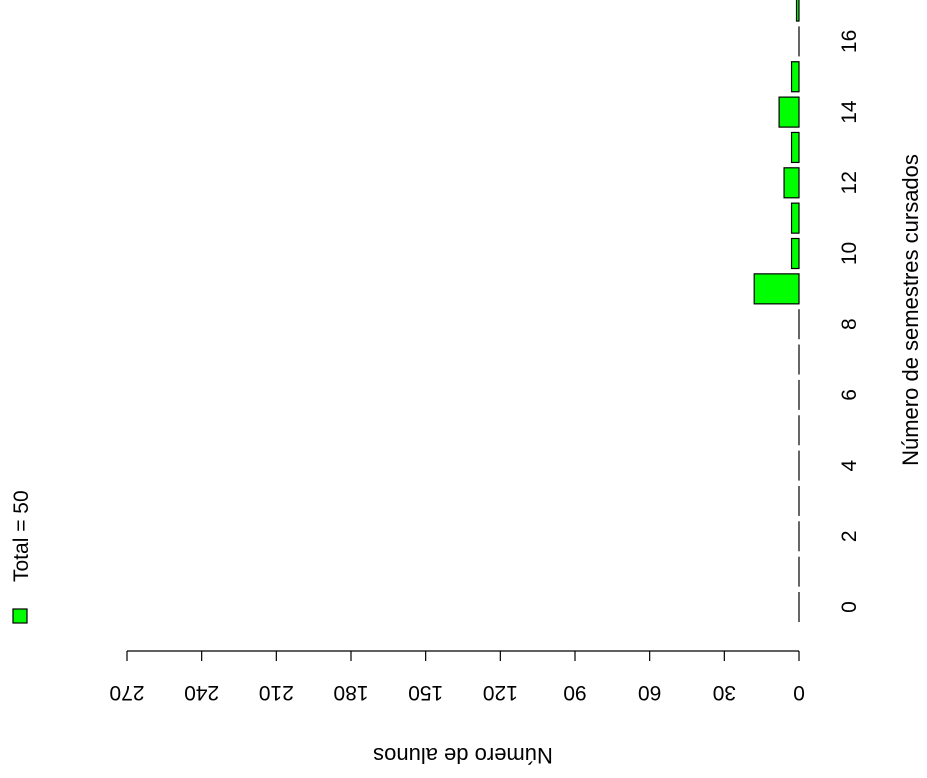  What do you see at coordinates (201, 692) in the screenshot?
I see `count-tick-label-240: 240` at bounding box center [201, 692].